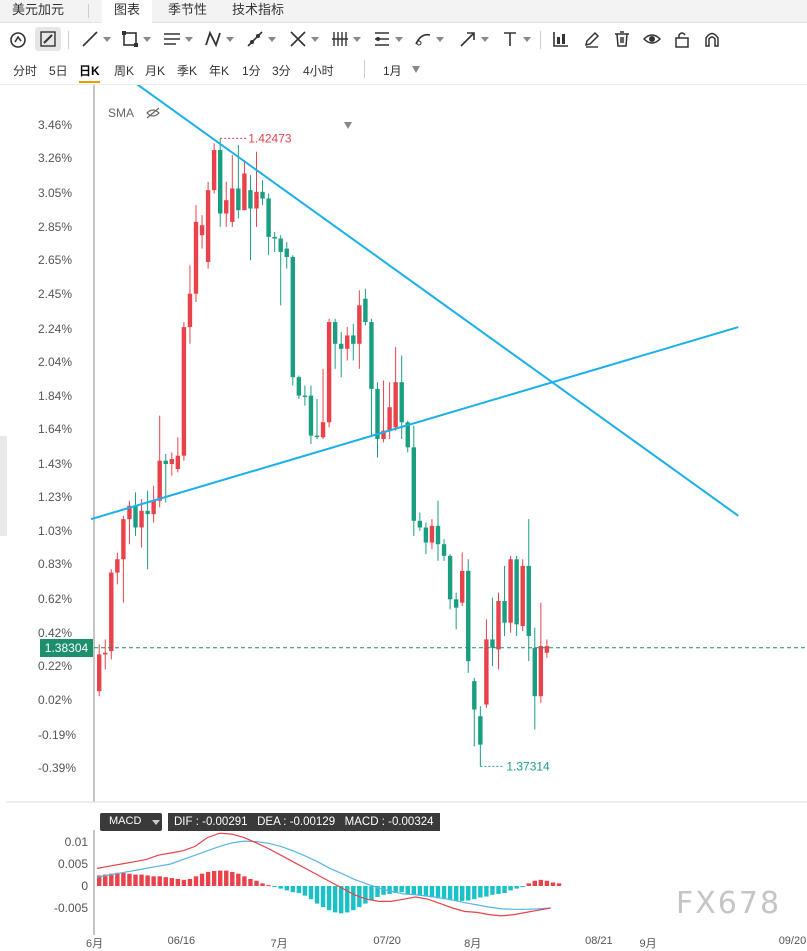 The image size is (807, 951). I want to click on x-axis-label: 7月, so click(279, 944).